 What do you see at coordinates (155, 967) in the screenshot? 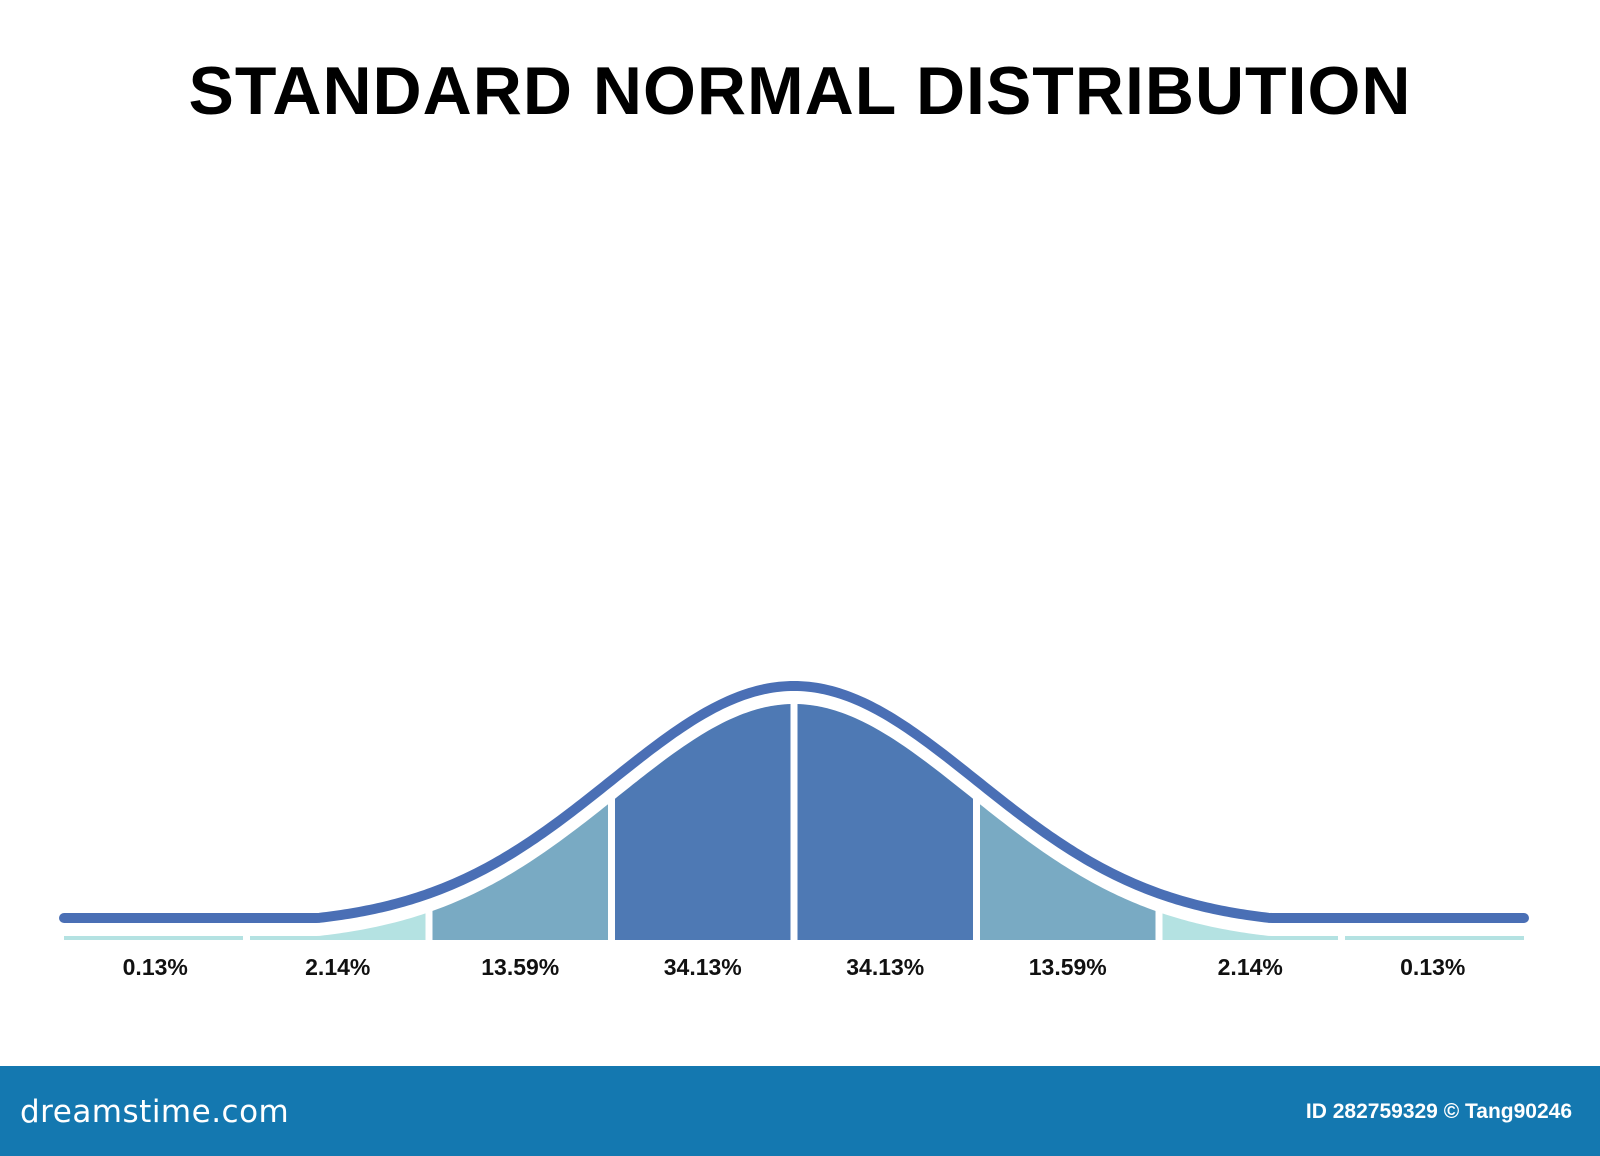
I see `segment-label-0: 0.13%` at bounding box center [155, 967].